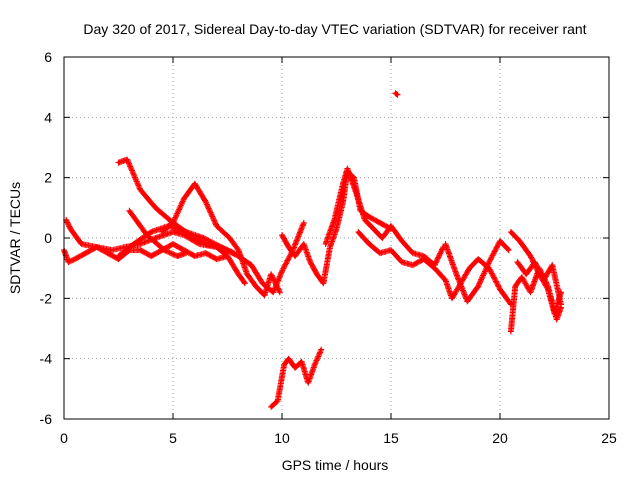 This screenshot has height=485, width=640. Describe the element at coordinates (477, 271) in the screenshot. I see `series-track-l` at that location.